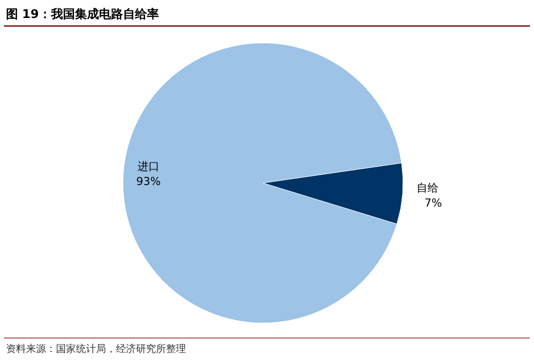  I want to click on slice-label: 自给, so click(427, 187).